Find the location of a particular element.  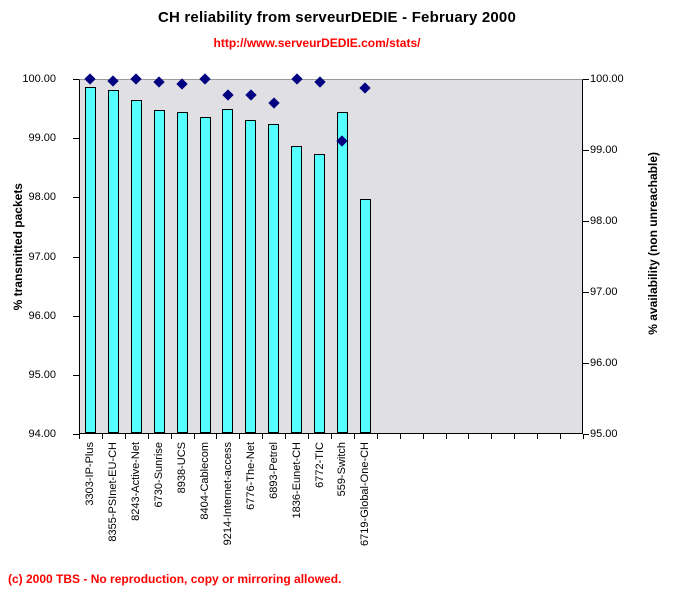

right-axis-tick-label: 99.00 is located at coordinates (604, 150).